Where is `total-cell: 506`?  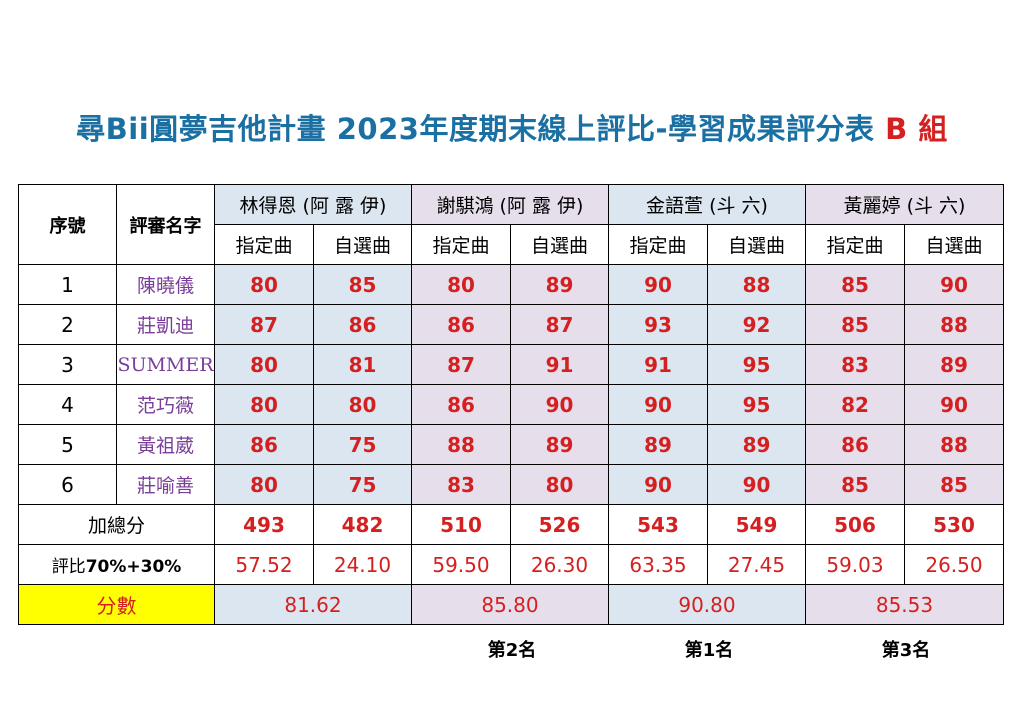
total-cell: 506 is located at coordinates (855, 524).